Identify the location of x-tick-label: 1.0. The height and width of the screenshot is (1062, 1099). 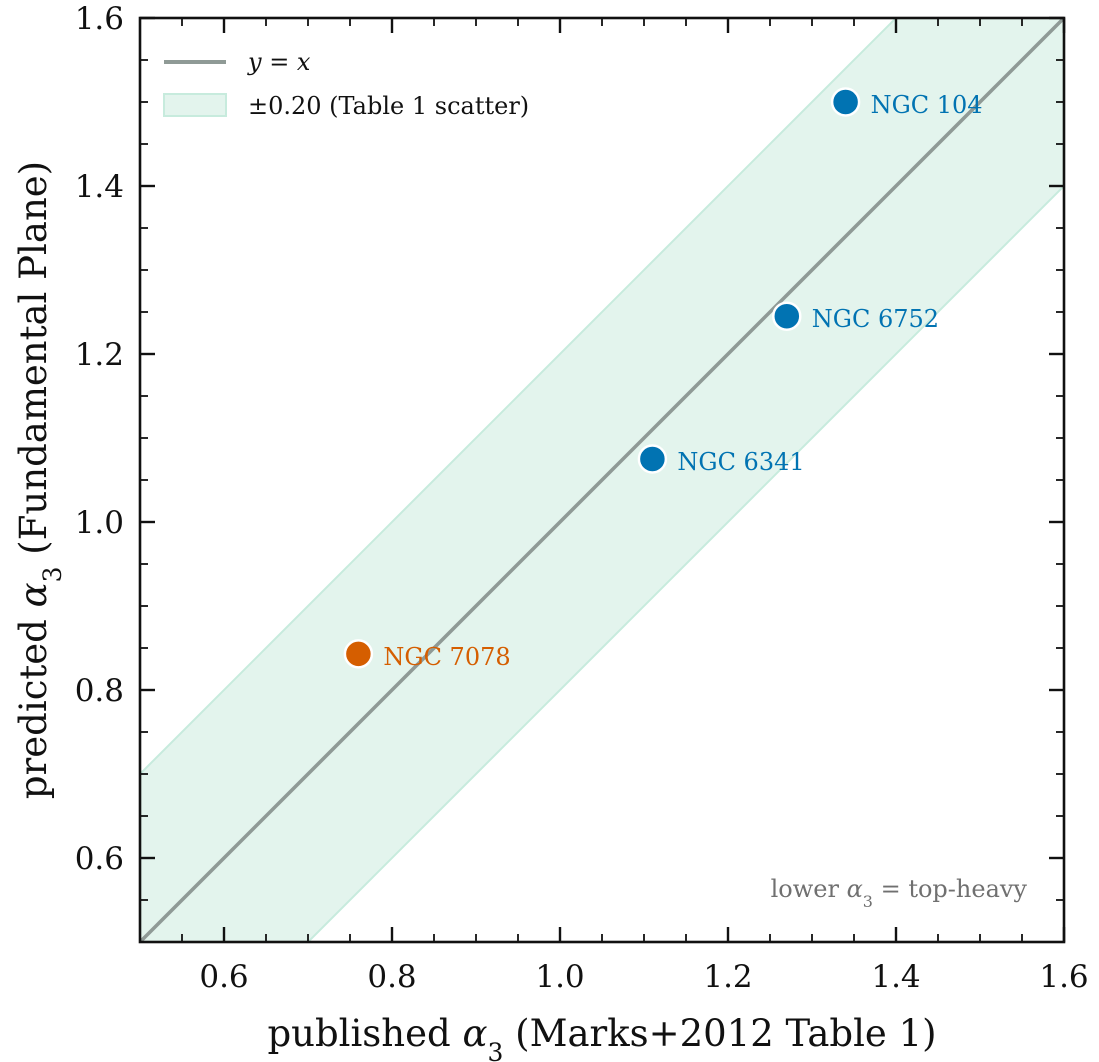
(559, 977).